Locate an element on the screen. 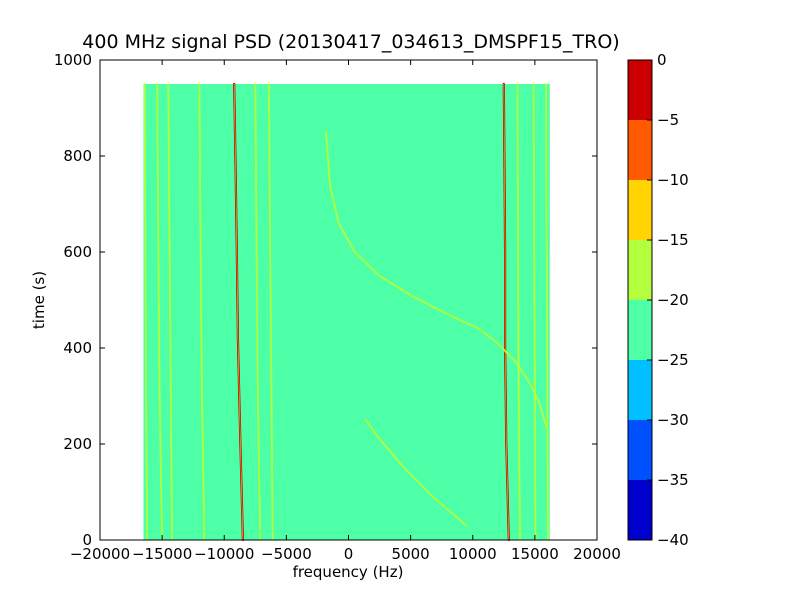  signal-trace-2-edge is located at coordinates (506, 312).